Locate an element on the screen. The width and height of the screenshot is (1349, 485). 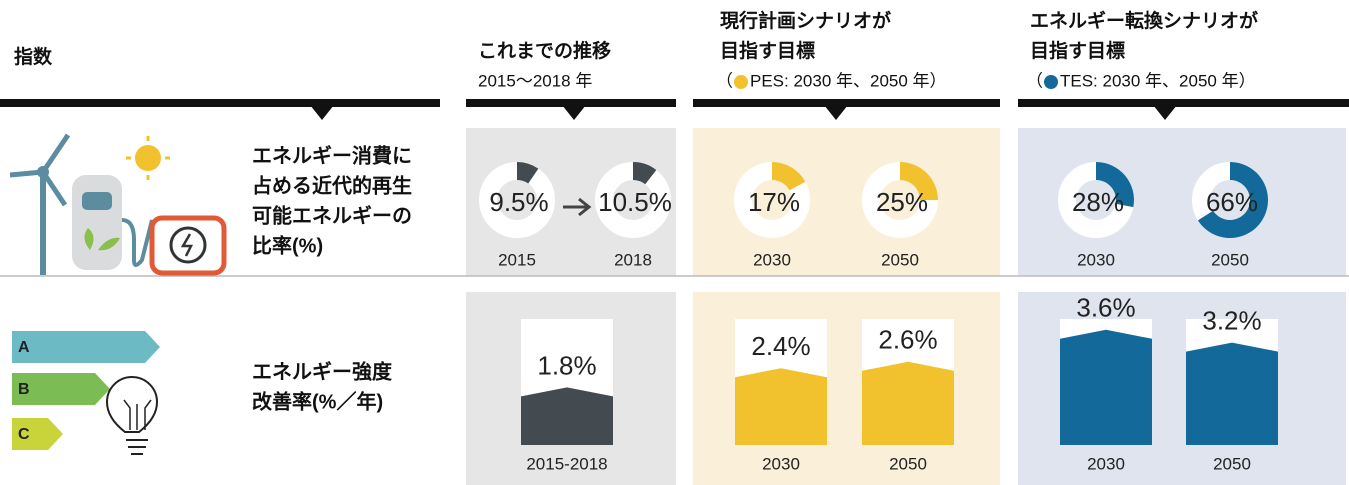
header-bars is located at coordinates (674, 109).